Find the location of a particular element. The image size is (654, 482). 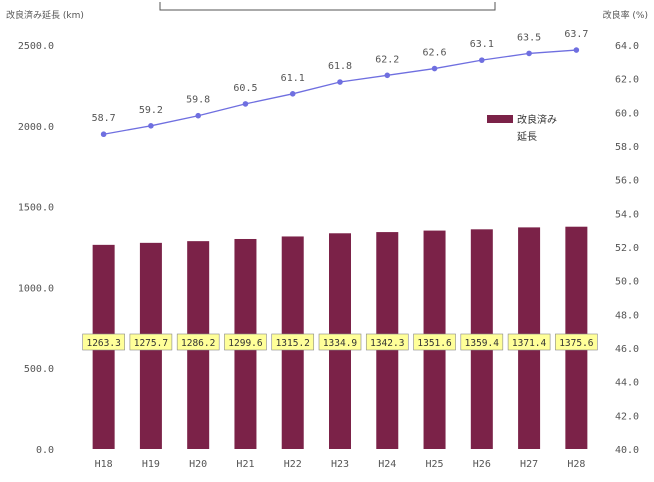

bar-value-label-text: 1371.4 is located at coordinates (529, 343).